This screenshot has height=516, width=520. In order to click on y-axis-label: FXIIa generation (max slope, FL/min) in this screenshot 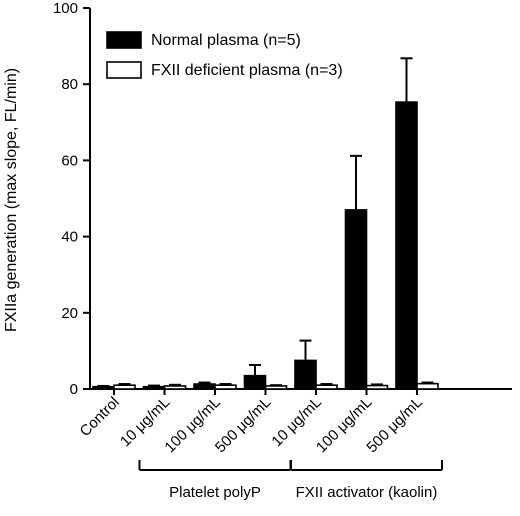, I will do `click(11, 200)`.